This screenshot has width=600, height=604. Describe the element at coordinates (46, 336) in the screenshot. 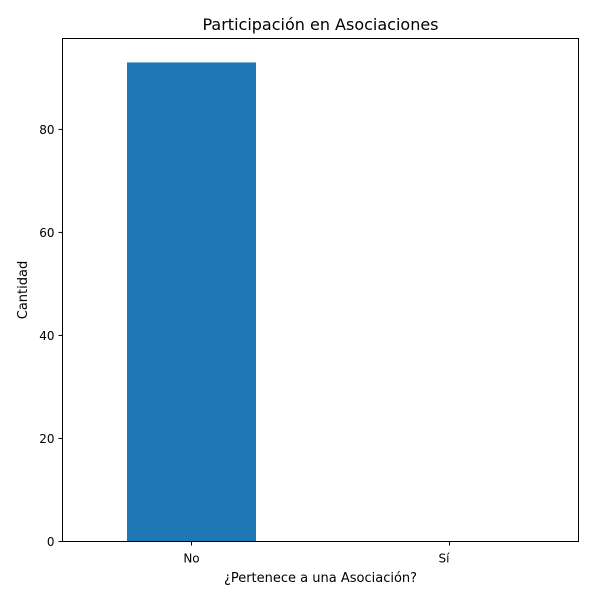

I see `y-tick-label: 40` at that location.